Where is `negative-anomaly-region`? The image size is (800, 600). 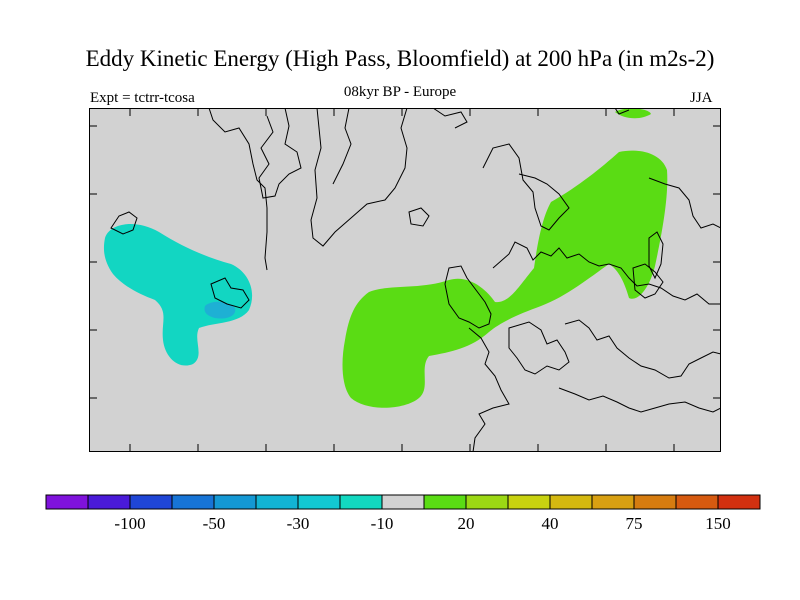
negative-anomaly-region is located at coordinates (178, 295).